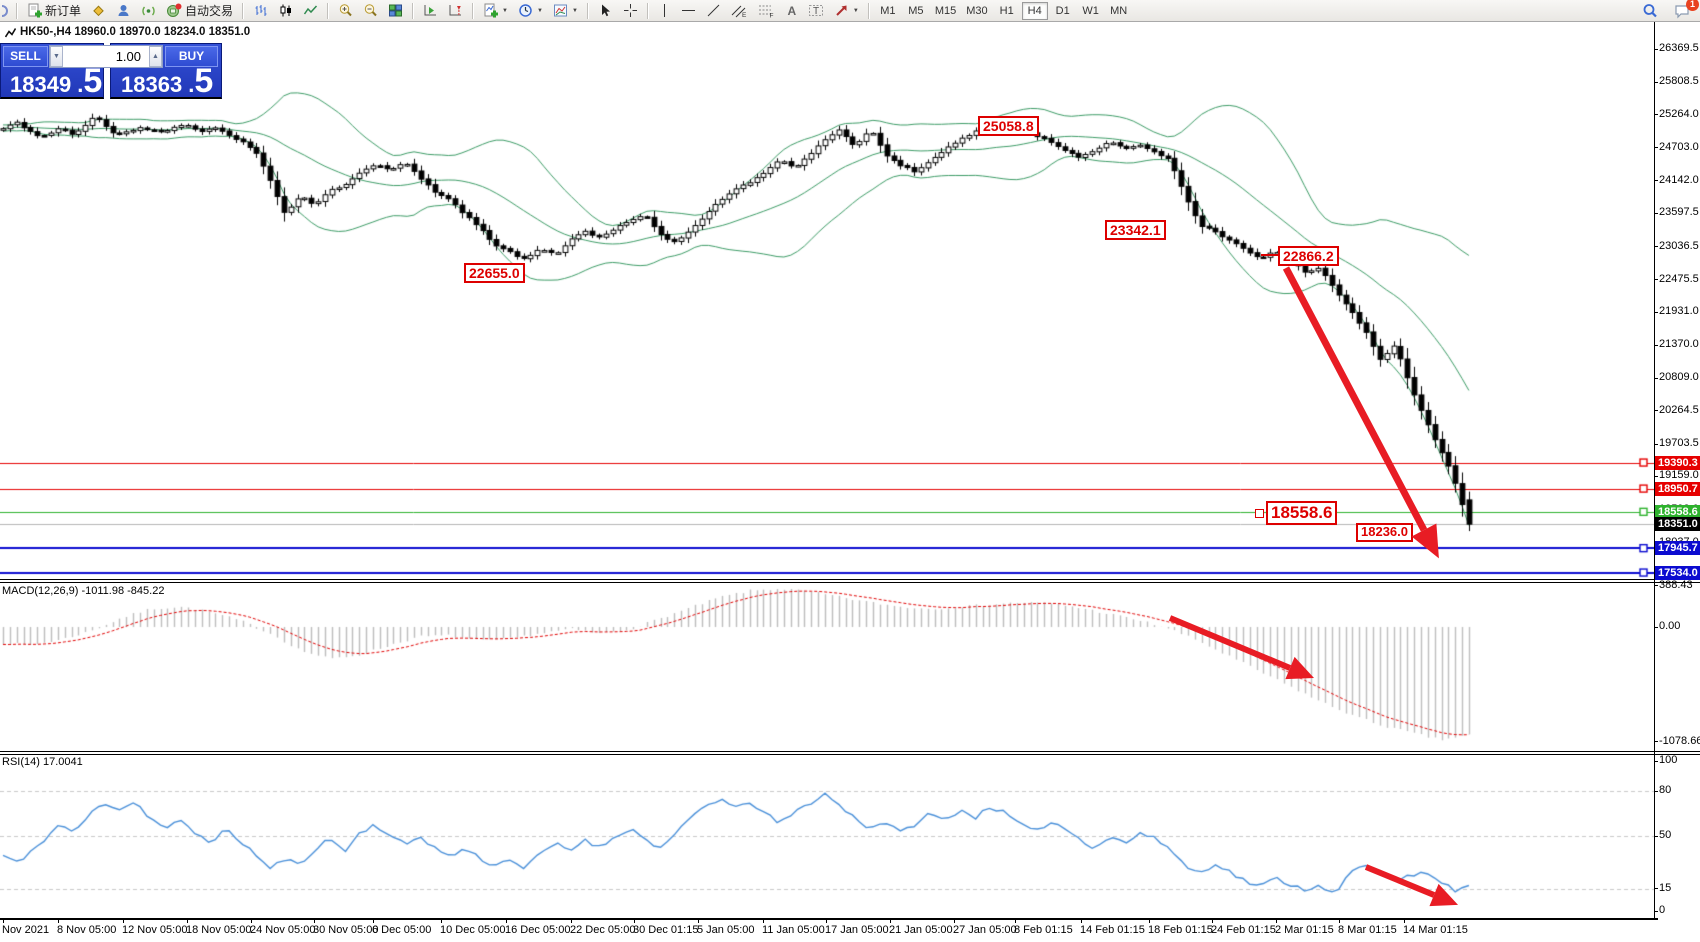  What do you see at coordinates (1367, 930) in the screenshot?
I see `time-axis-label: 8 Mar 01:15` at bounding box center [1367, 930].